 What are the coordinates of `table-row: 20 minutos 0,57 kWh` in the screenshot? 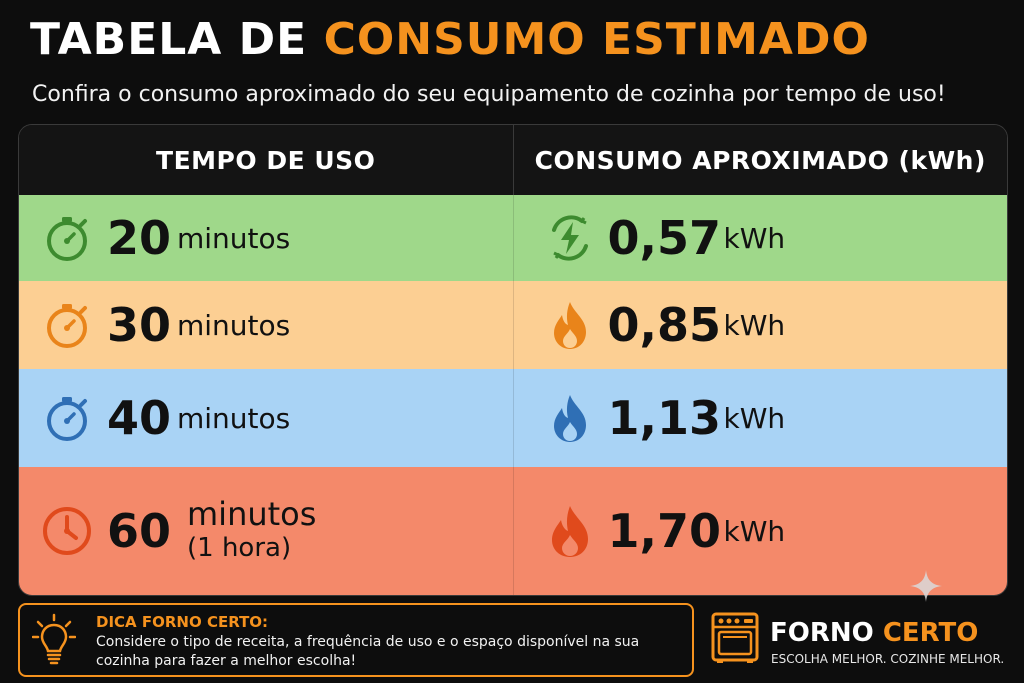 It's located at (513, 238).